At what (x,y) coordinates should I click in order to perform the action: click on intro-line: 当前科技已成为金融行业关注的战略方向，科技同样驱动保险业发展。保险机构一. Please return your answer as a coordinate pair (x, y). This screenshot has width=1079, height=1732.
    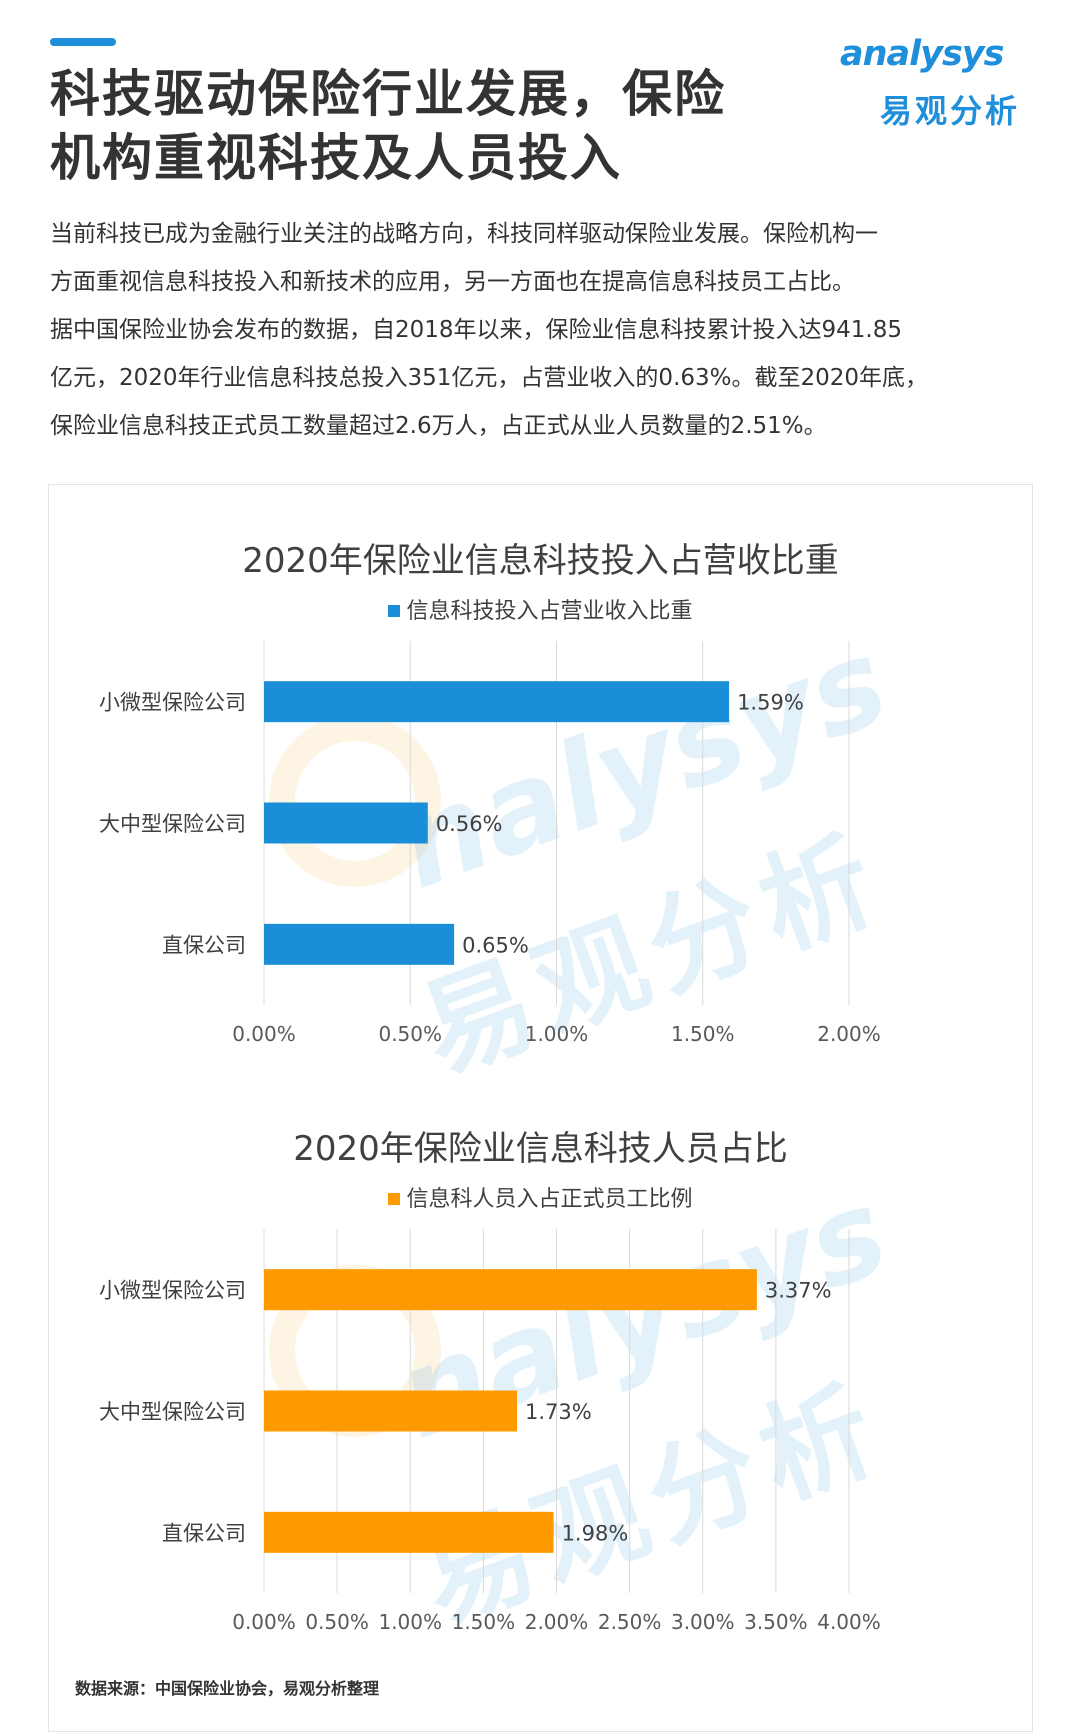
    Looking at the image, I should click on (464, 234).